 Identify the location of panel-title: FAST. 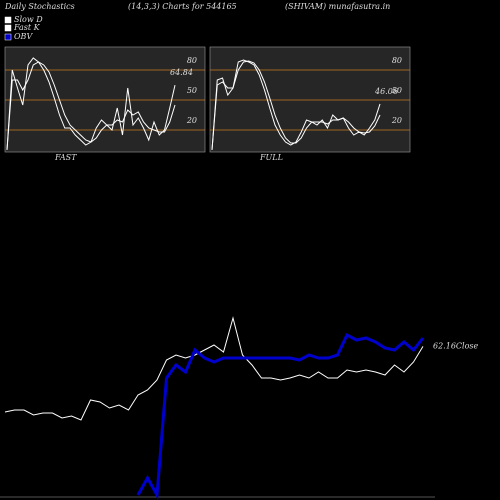
(65, 157).